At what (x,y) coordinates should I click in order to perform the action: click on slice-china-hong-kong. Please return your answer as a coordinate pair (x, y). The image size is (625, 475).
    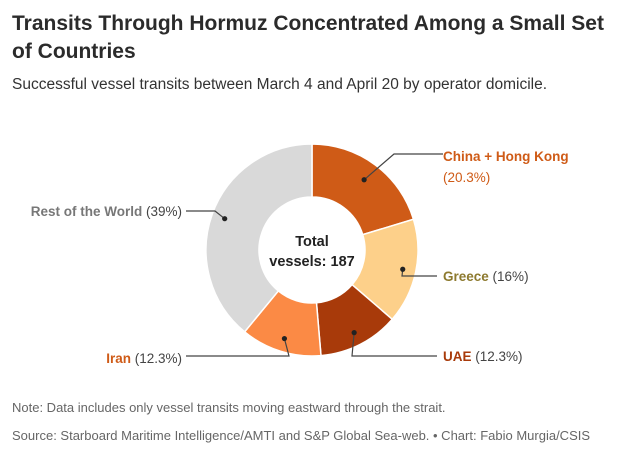
    Looking at the image, I should click on (363, 189).